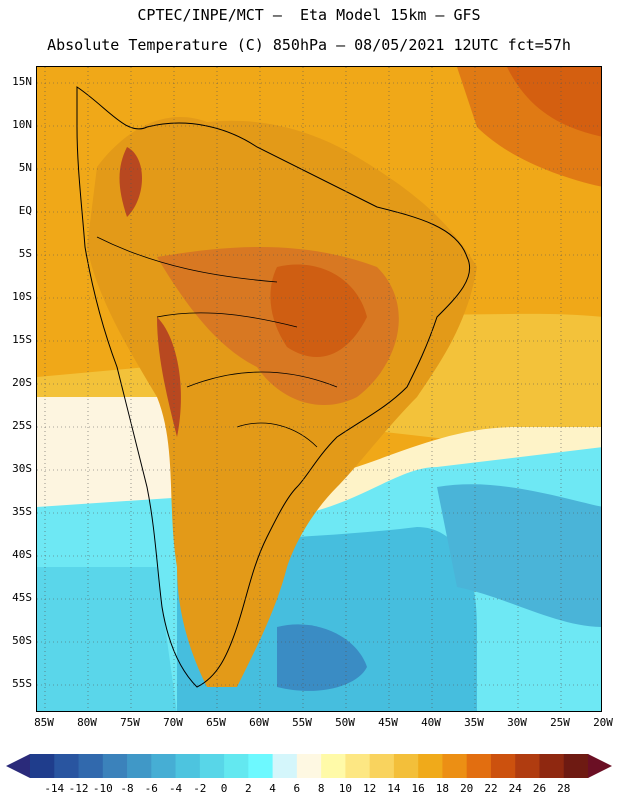 The image size is (618, 800). I want to click on lat-label: 5S, so click(25, 253).